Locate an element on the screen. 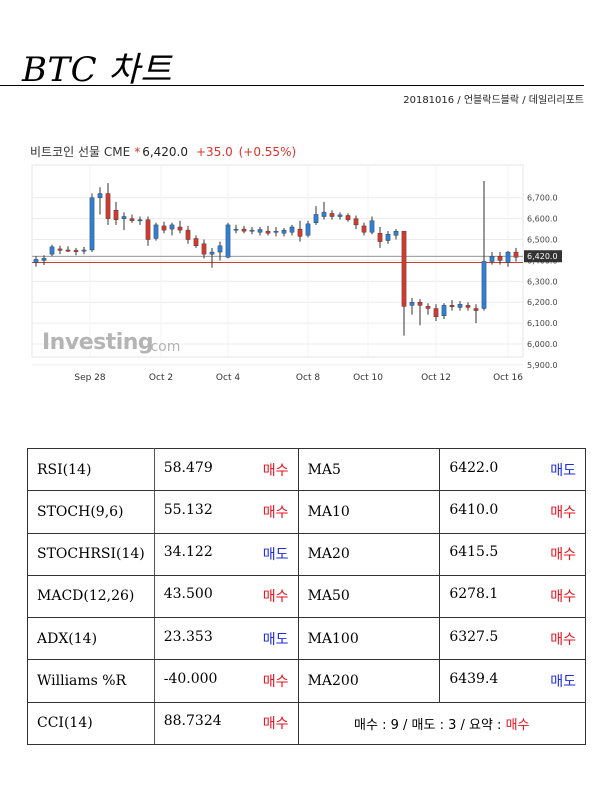 This screenshot has width=600, height=802. indicator-value: 43.500 is located at coordinates (188, 594).